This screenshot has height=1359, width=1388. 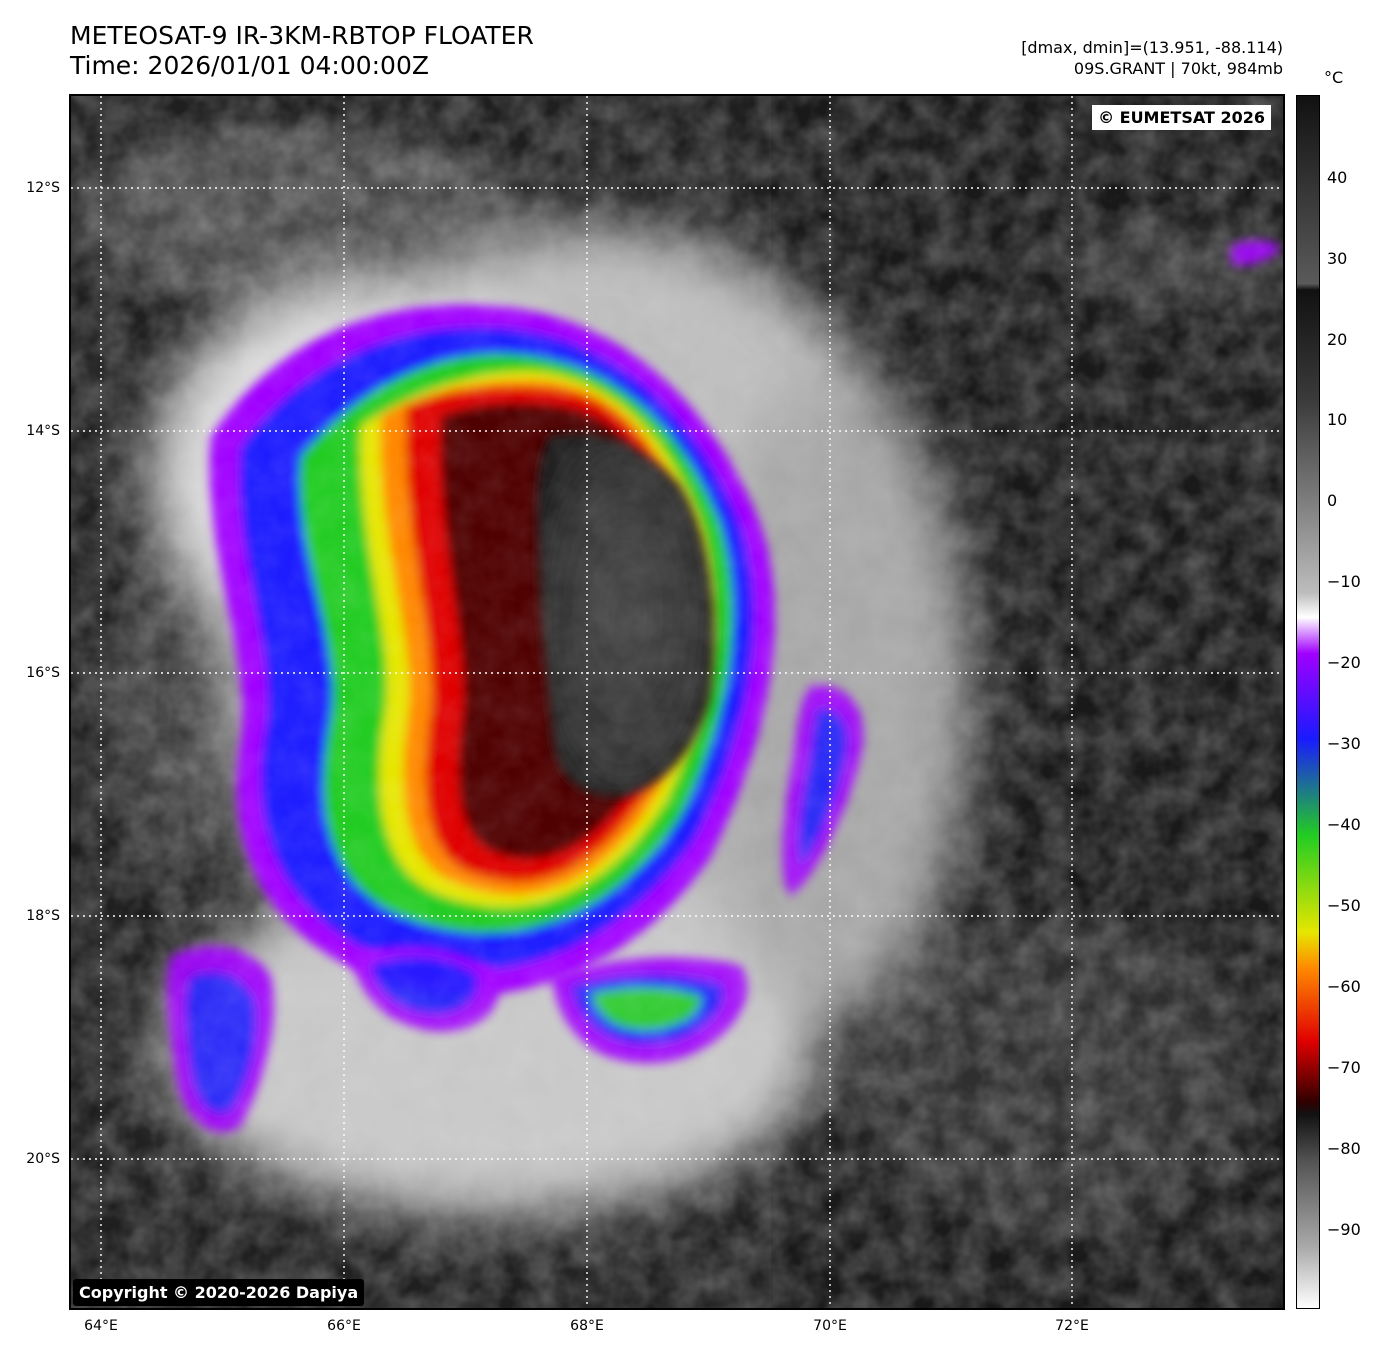 I want to click on colorbar-tick: −20, so click(x=1344, y=662).